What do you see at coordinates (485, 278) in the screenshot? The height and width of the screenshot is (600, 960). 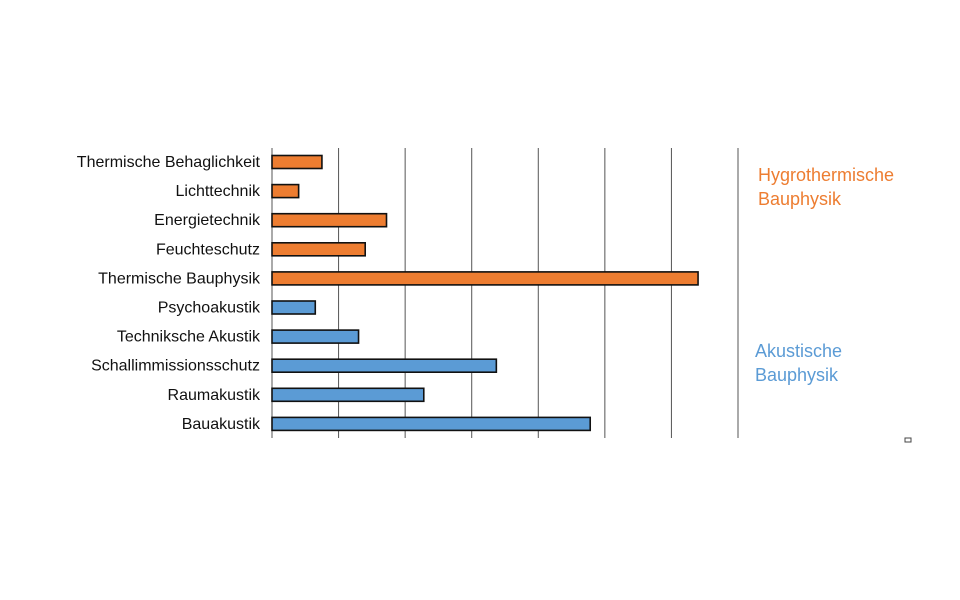 I see `bar-thermische-bauphysik` at bounding box center [485, 278].